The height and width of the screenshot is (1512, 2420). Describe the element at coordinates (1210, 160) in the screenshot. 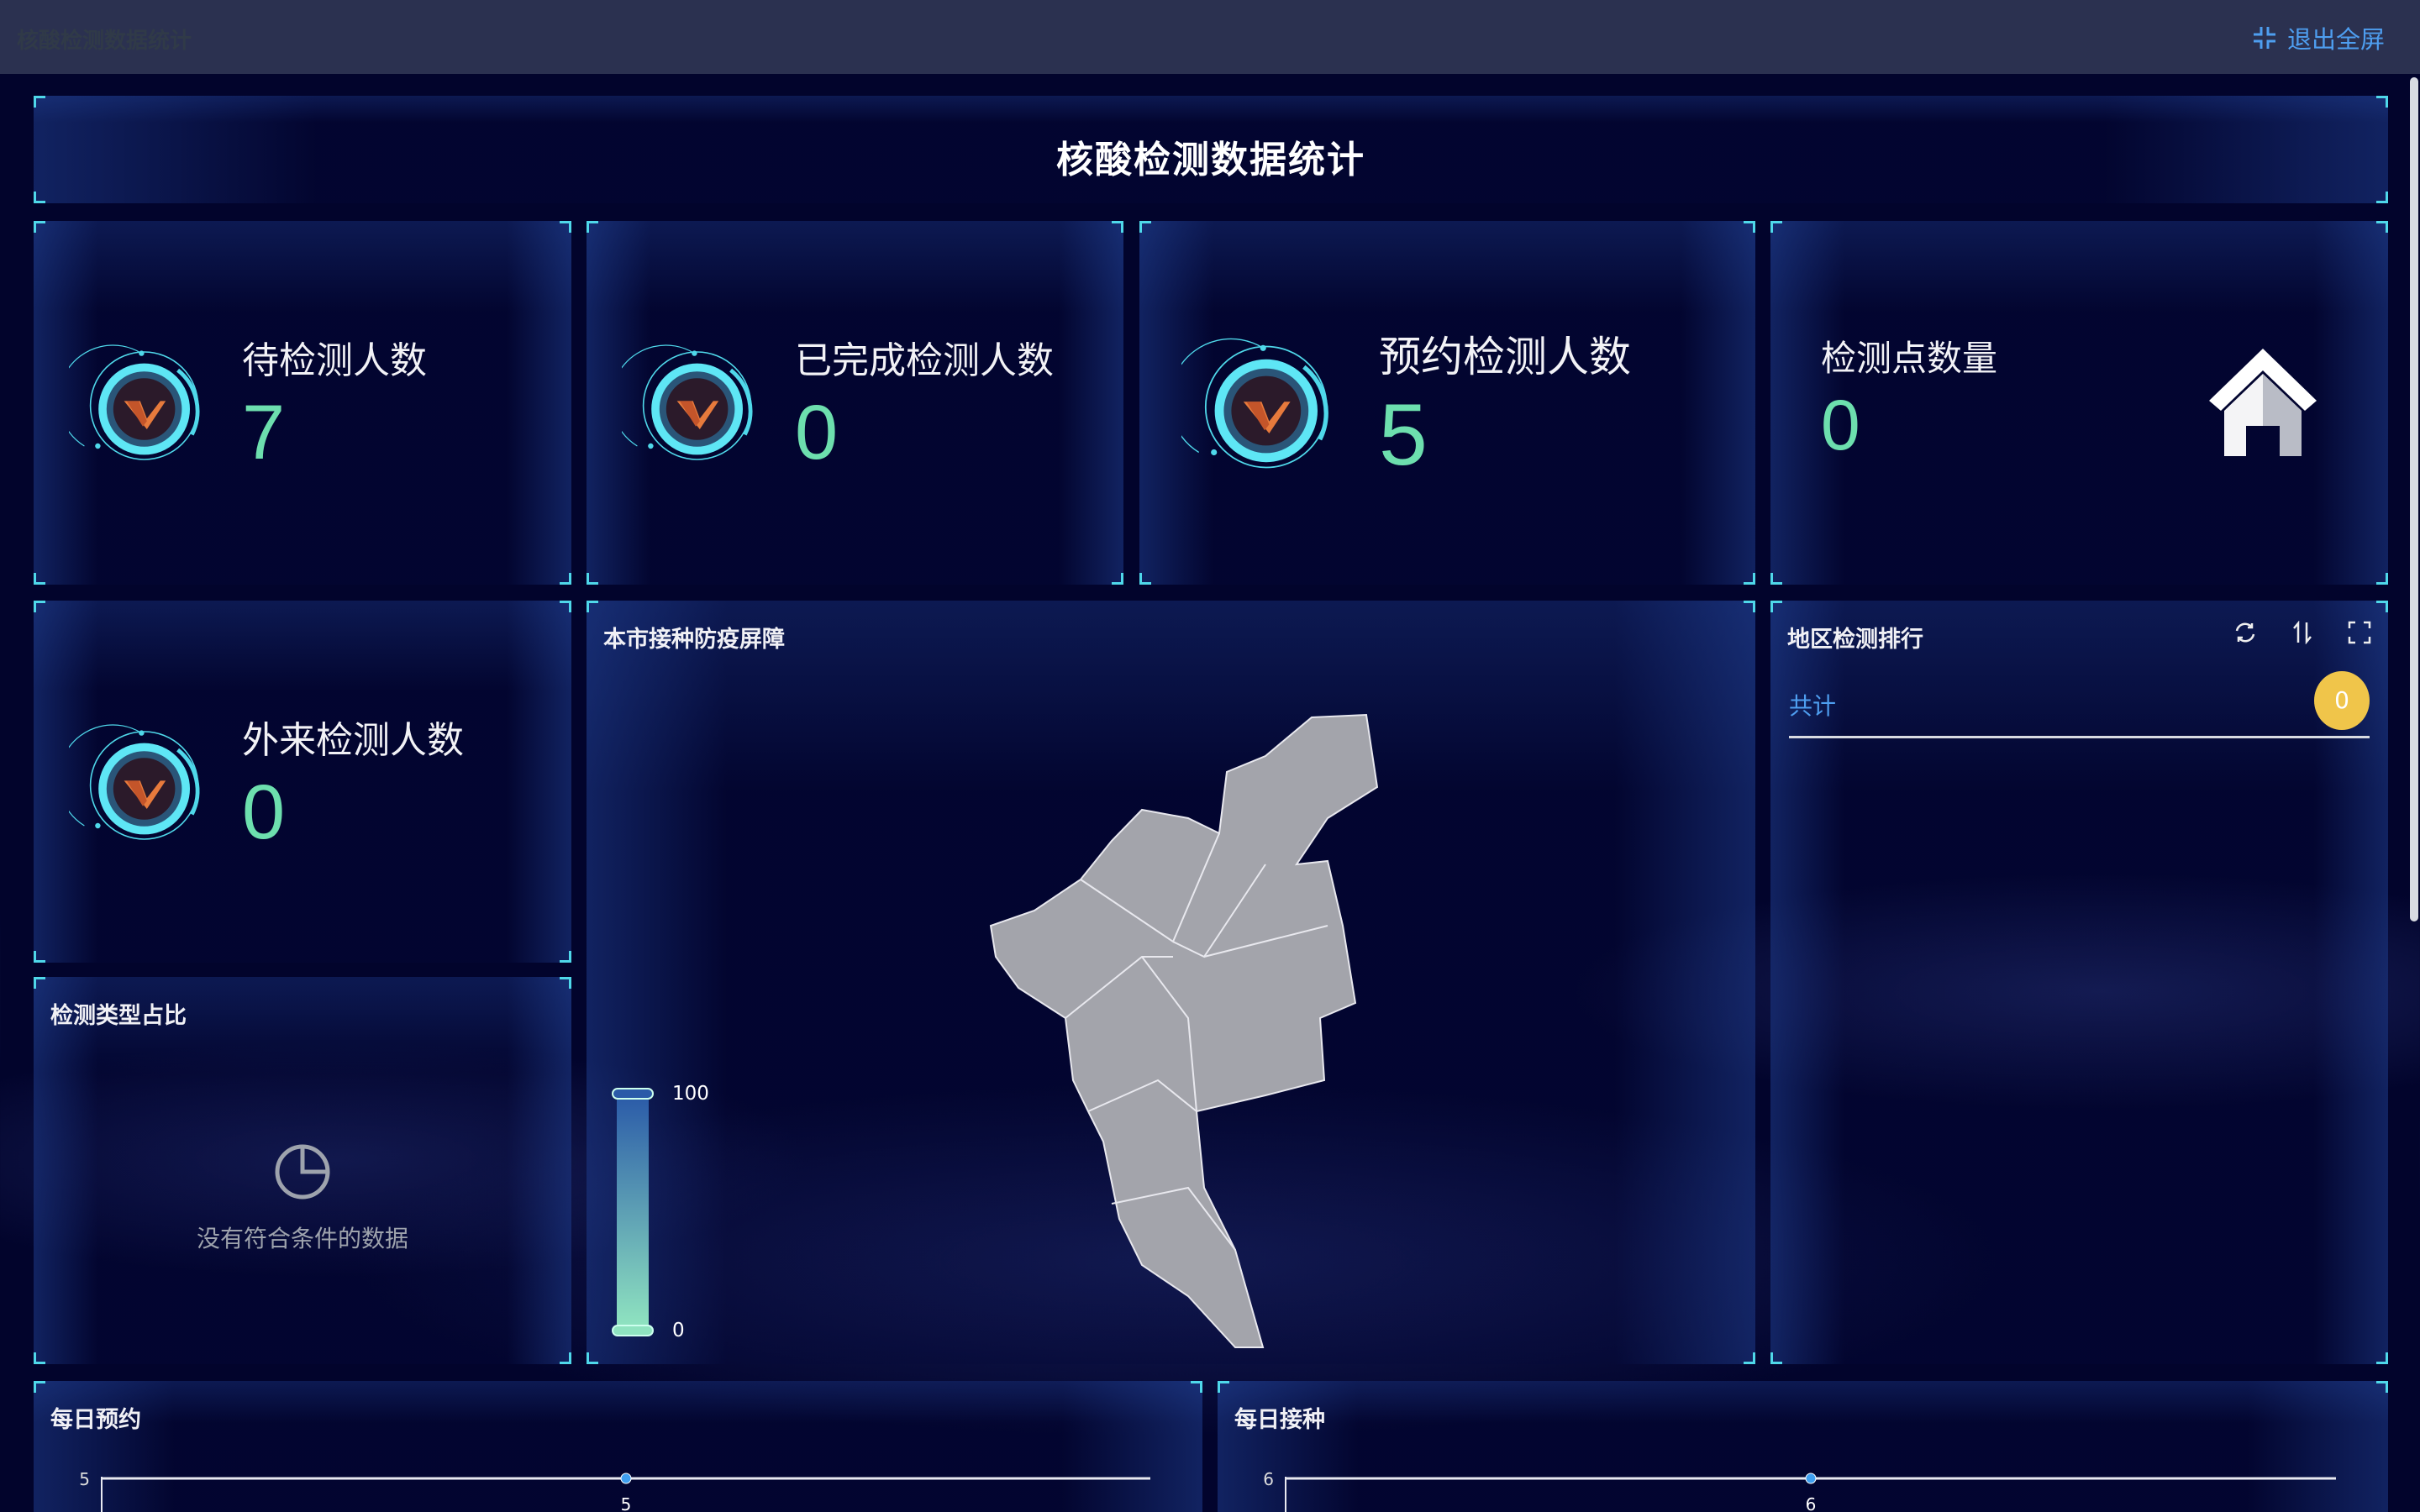

I see `page-title: 核酸检测数据统计` at that location.